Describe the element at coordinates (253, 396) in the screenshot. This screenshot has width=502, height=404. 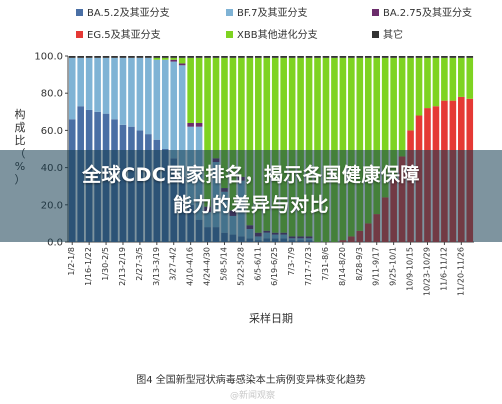
I see `watermark: @新闻观察` at that location.